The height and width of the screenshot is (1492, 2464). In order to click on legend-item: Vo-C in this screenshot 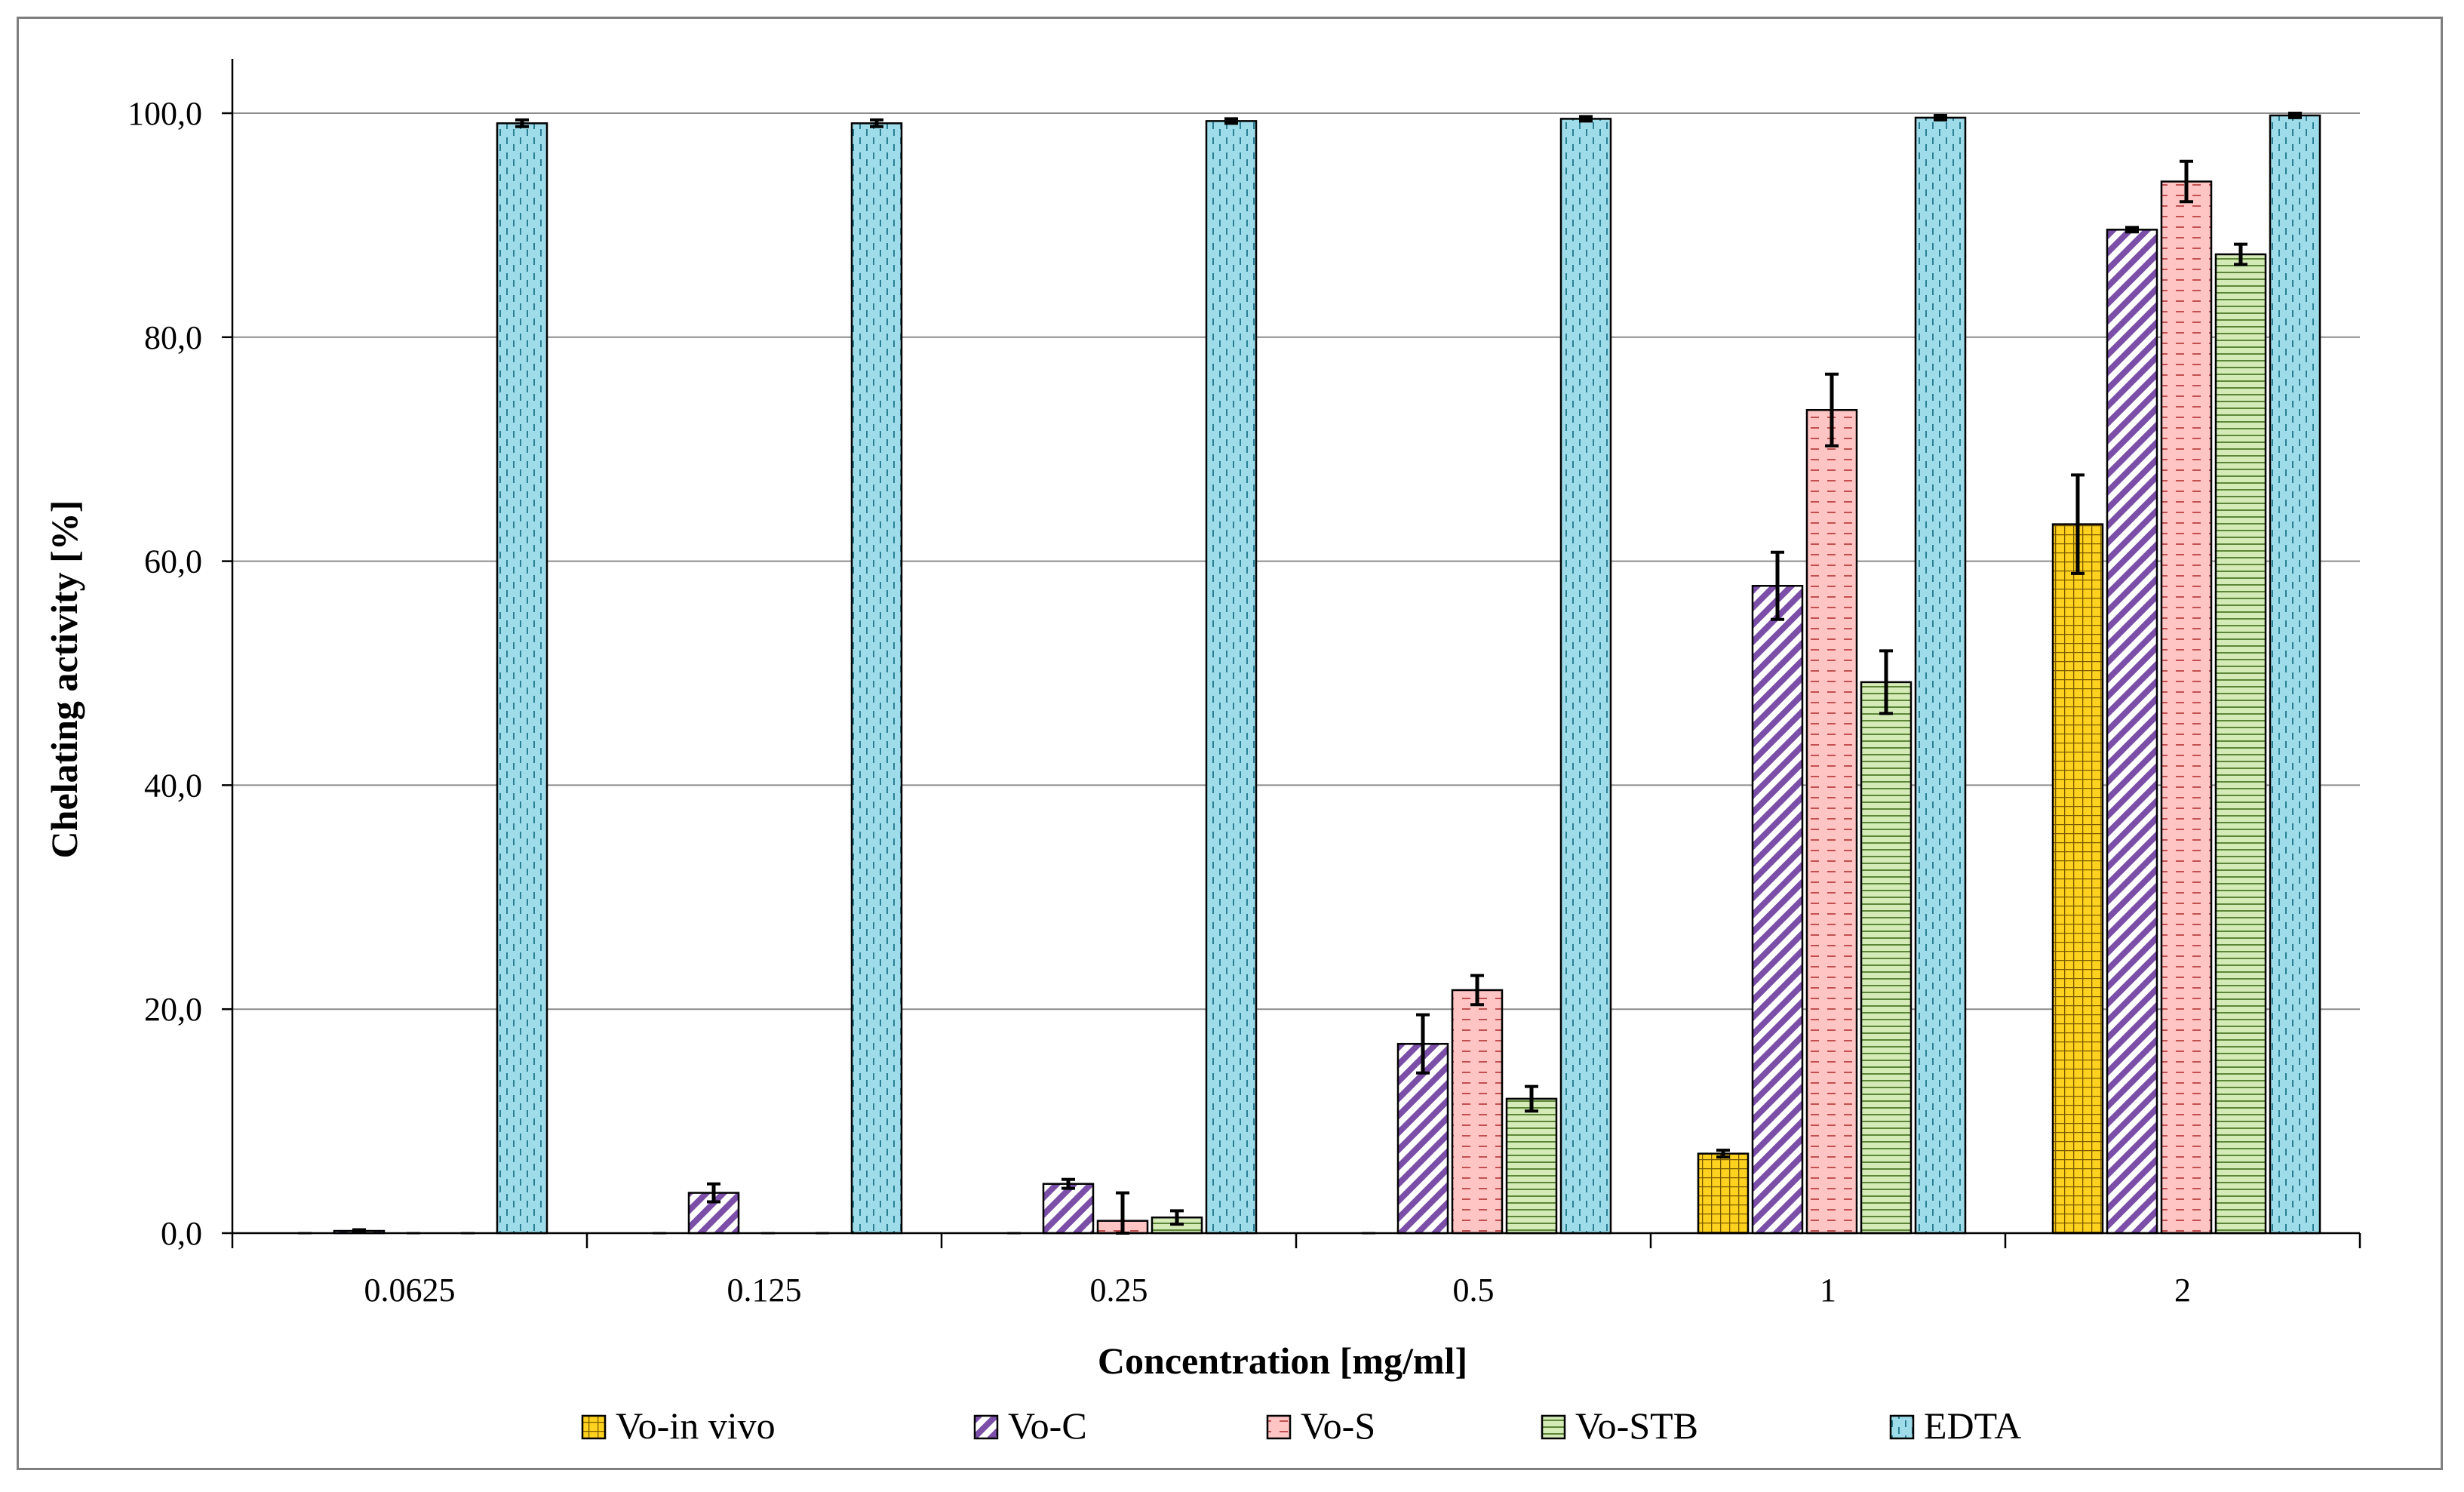, I will do `click(1030, 1425)`.